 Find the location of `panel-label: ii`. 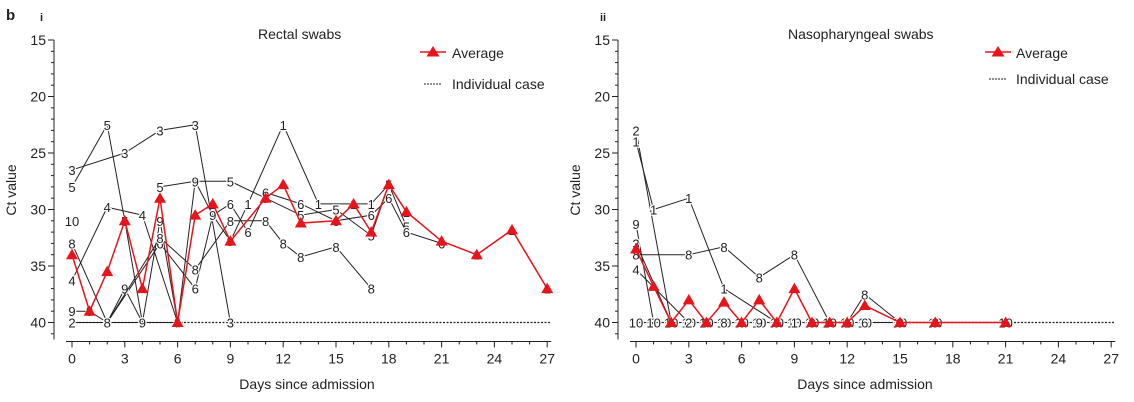

panel-label: ii is located at coordinates (603, 18).